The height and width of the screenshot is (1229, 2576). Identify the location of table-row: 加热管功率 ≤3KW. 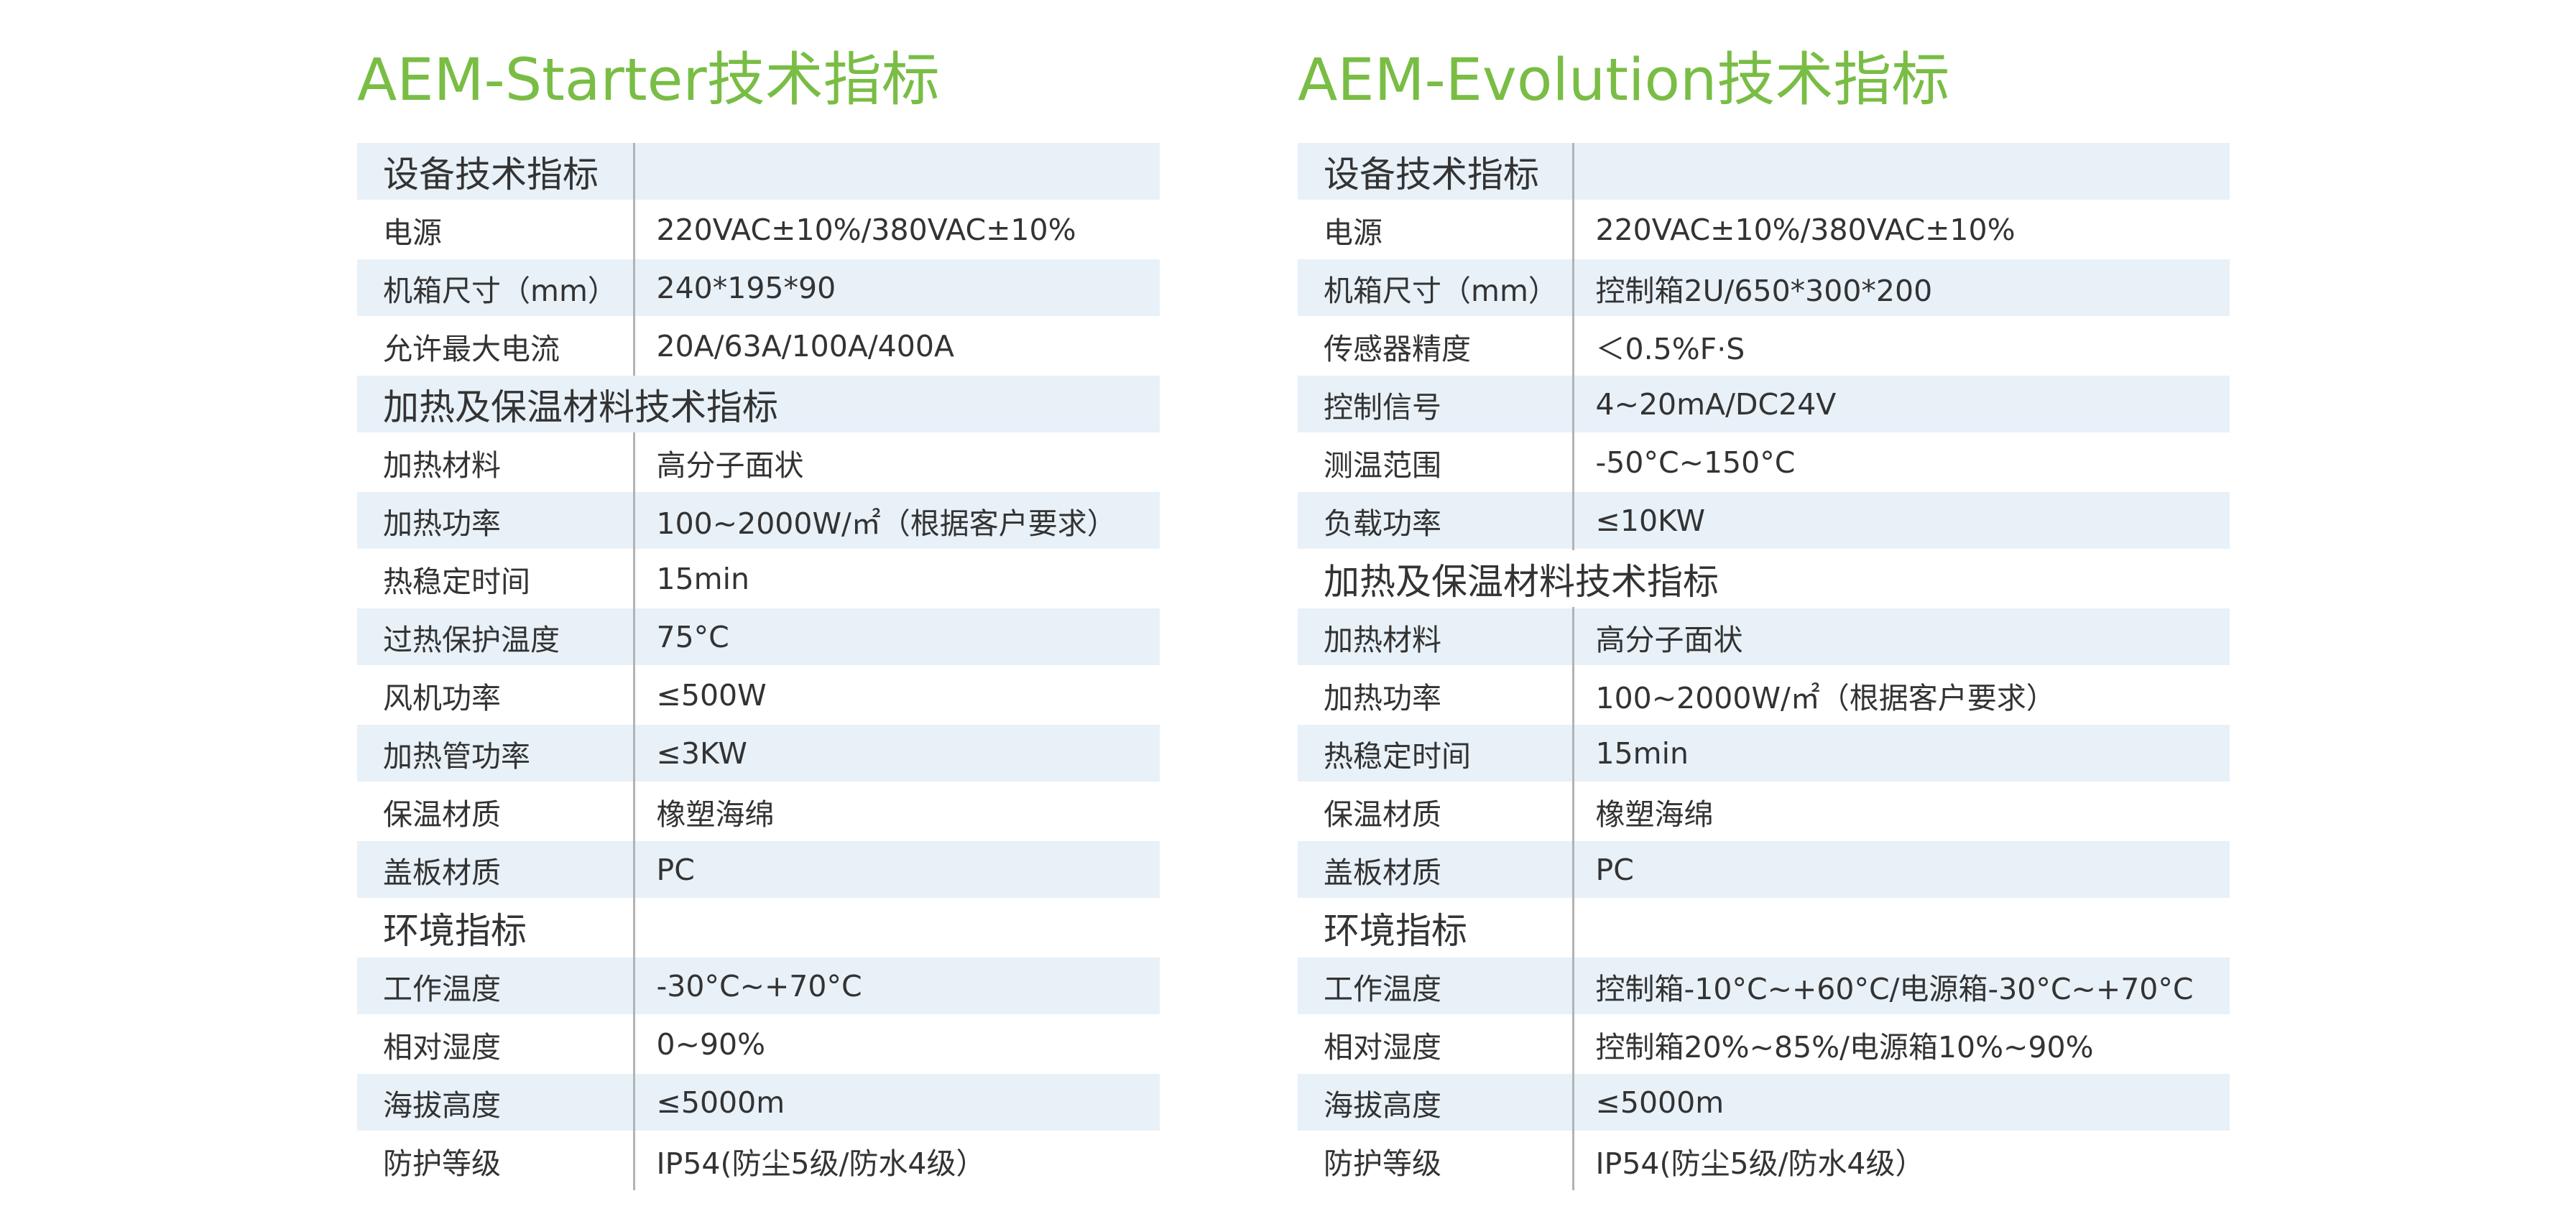
(759, 753).